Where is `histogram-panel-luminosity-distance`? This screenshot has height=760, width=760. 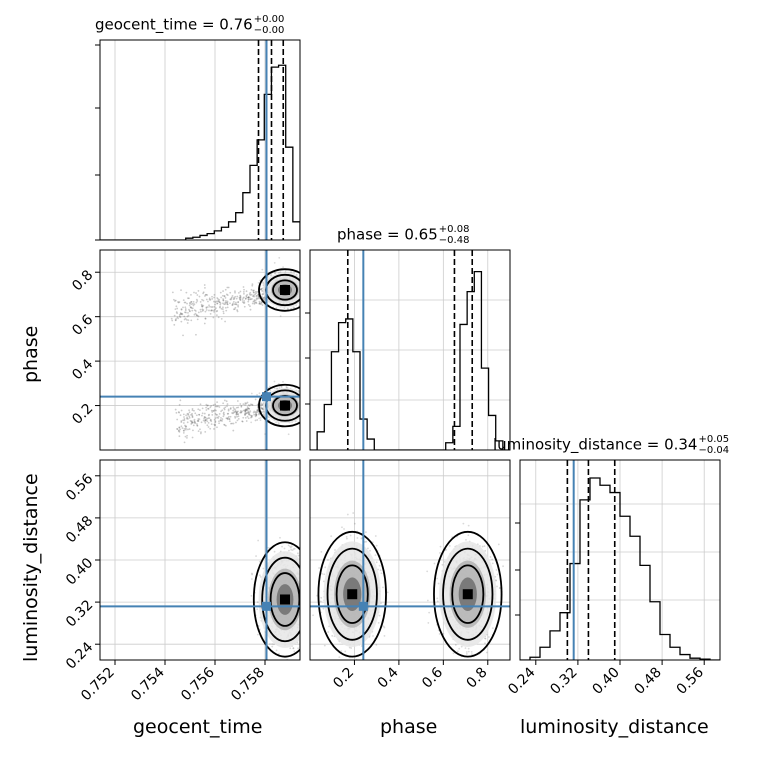 histogram-panel-luminosity-distance is located at coordinates (620, 560).